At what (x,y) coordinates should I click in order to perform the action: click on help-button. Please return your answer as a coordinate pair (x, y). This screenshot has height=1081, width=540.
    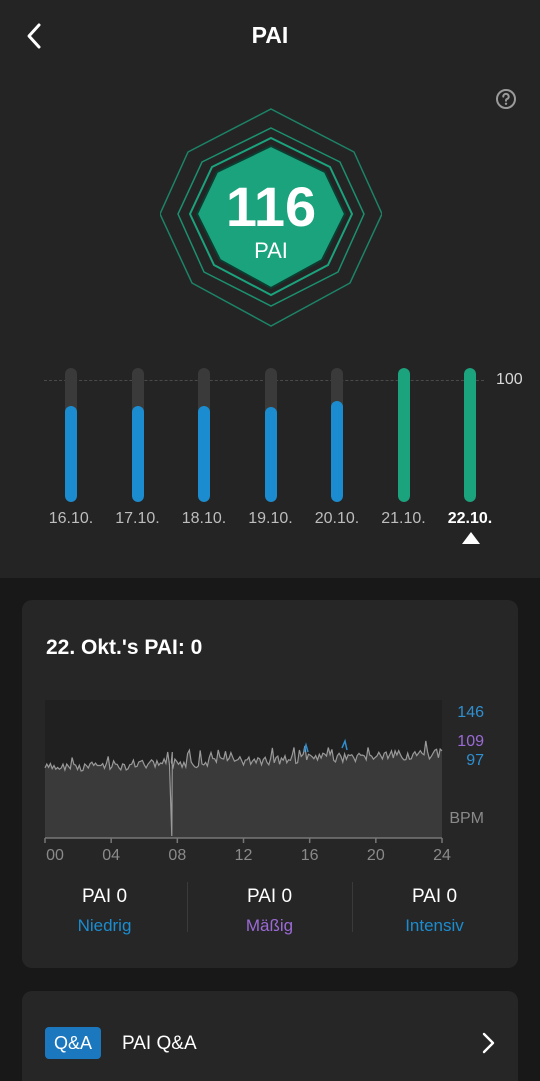
    Looking at the image, I should click on (506, 99).